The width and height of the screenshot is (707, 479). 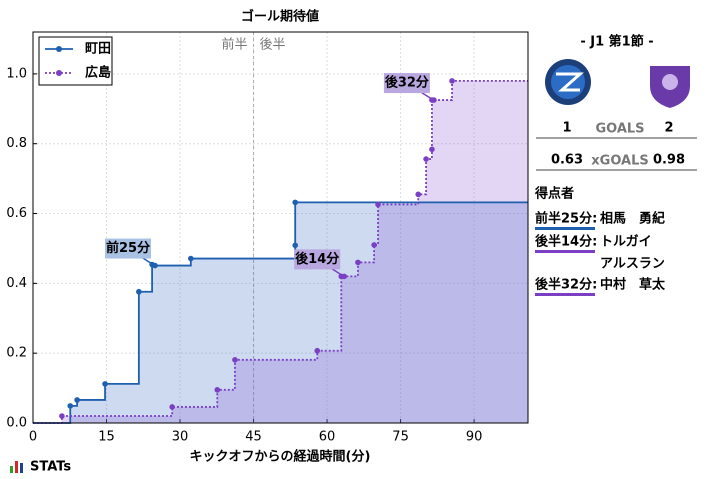 I want to click on x-tick-label: 75, so click(x=400, y=437).